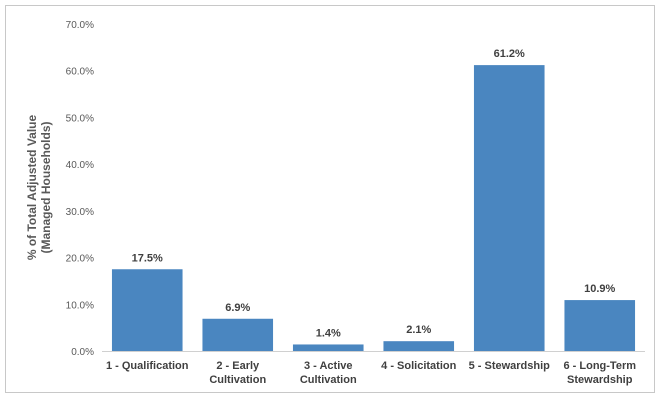 Image resolution: width=661 pixels, height=400 pixels. Describe the element at coordinates (80, 189) in the screenshot. I see `y-axis-ticks: 0.0% 10.0% 20.0% 30.0% 40.0% 50.0% 60.0% 70.0%` at that location.